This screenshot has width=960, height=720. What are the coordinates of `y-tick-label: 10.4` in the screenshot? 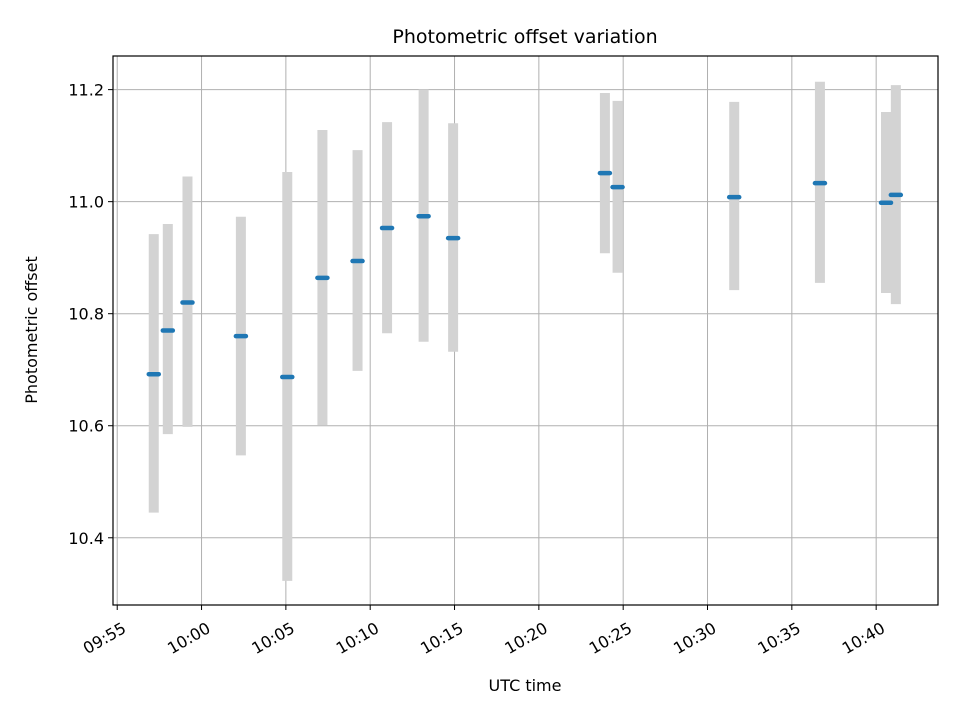 It's located at (86, 538).